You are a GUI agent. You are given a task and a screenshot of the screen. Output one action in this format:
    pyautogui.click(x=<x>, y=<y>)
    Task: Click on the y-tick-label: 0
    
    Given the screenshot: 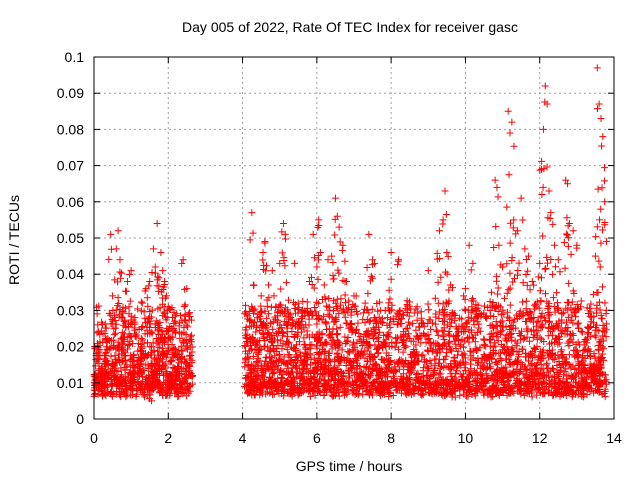 What is the action you would take?
    pyautogui.click(x=80, y=419)
    